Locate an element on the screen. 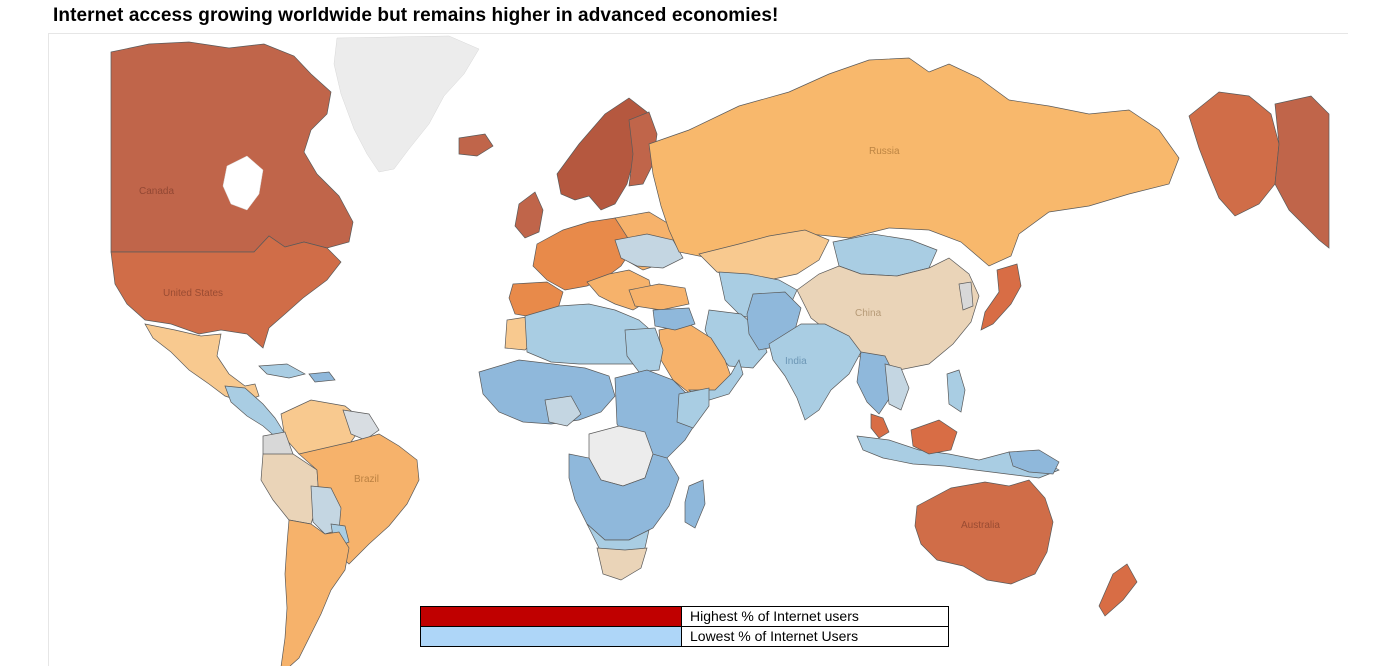  egypt is located at coordinates (644, 350).